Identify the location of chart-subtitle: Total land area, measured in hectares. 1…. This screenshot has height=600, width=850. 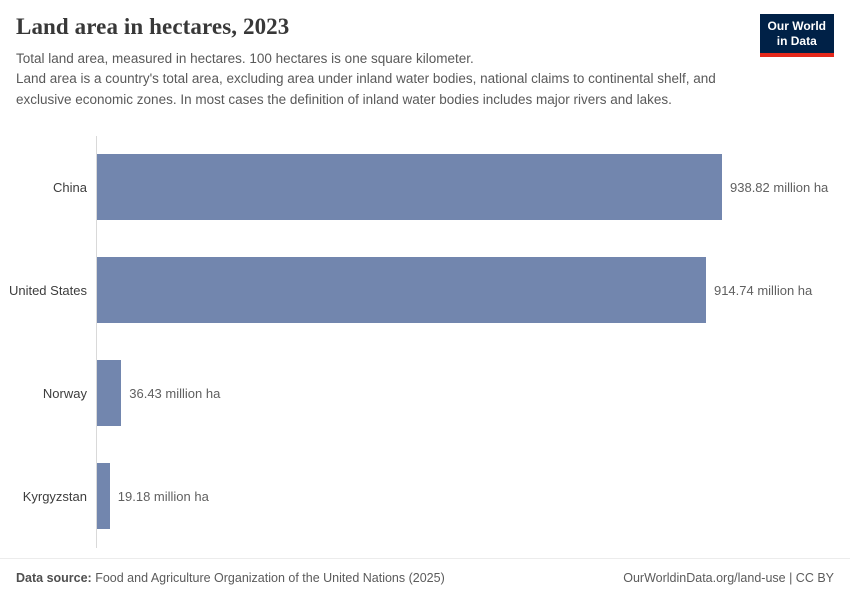
(383, 79).